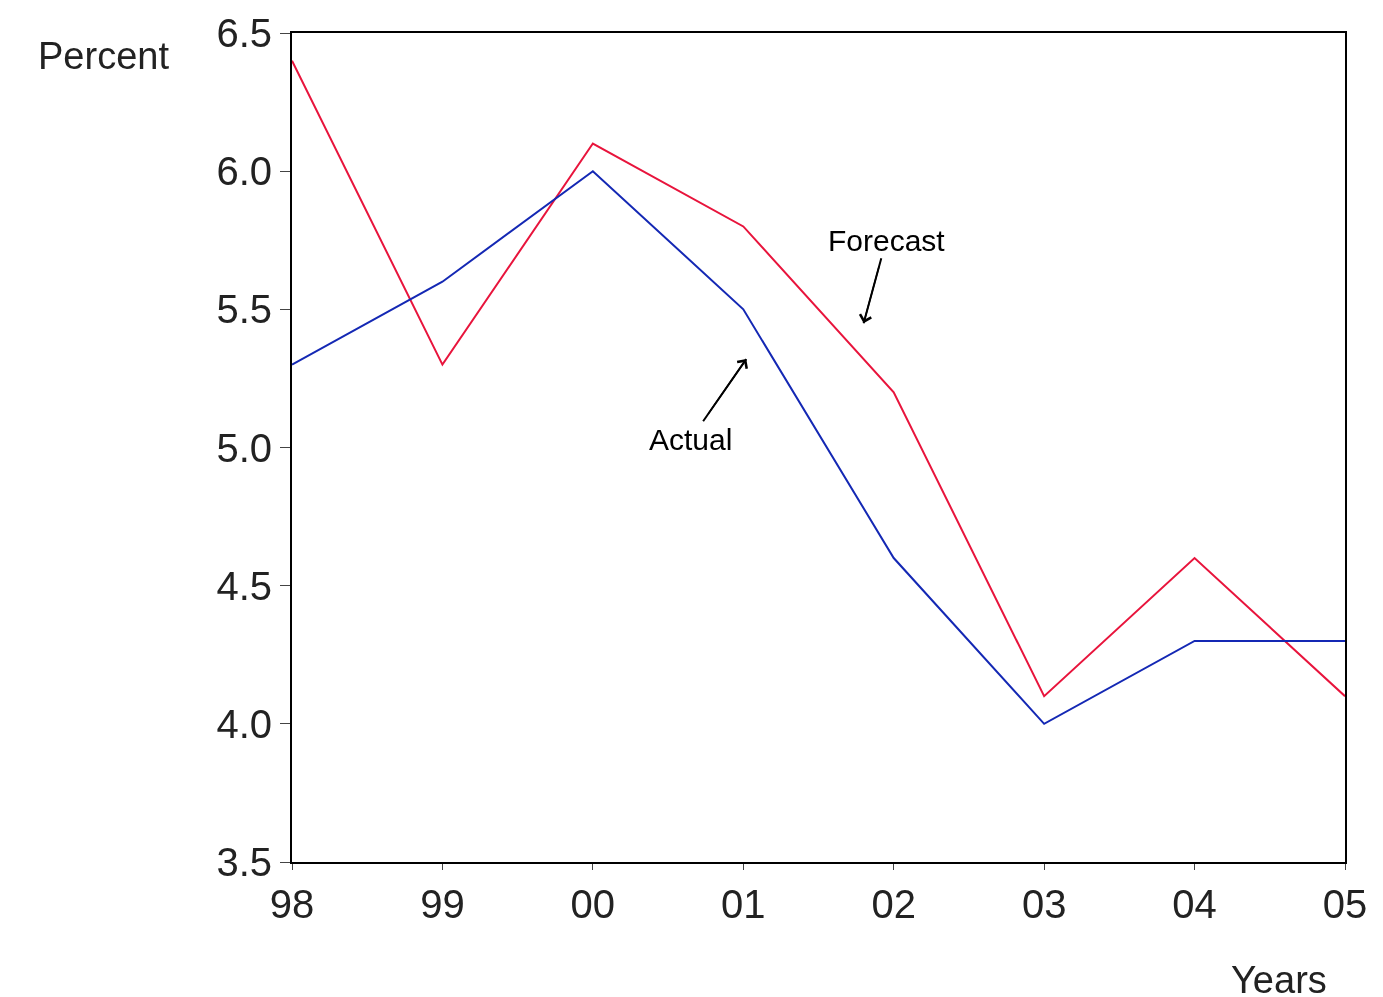 Image resolution: width=1383 pixels, height=997 pixels. I want to click on series-label: Forecast, so click(887, 240).